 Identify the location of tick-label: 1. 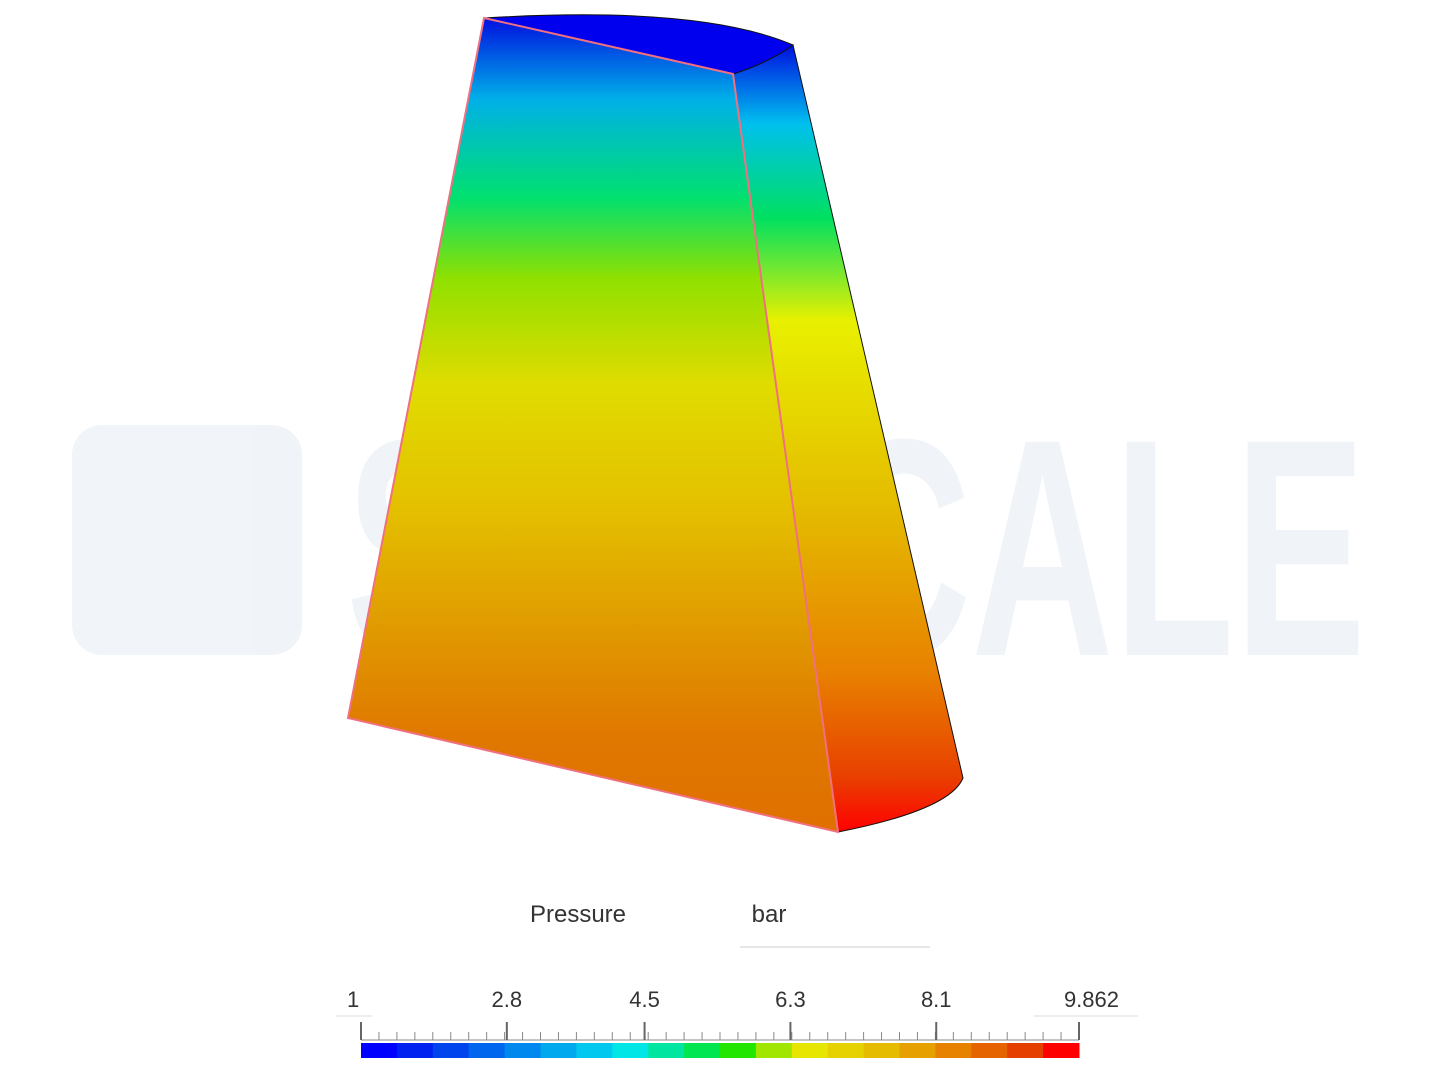
(353, 999).